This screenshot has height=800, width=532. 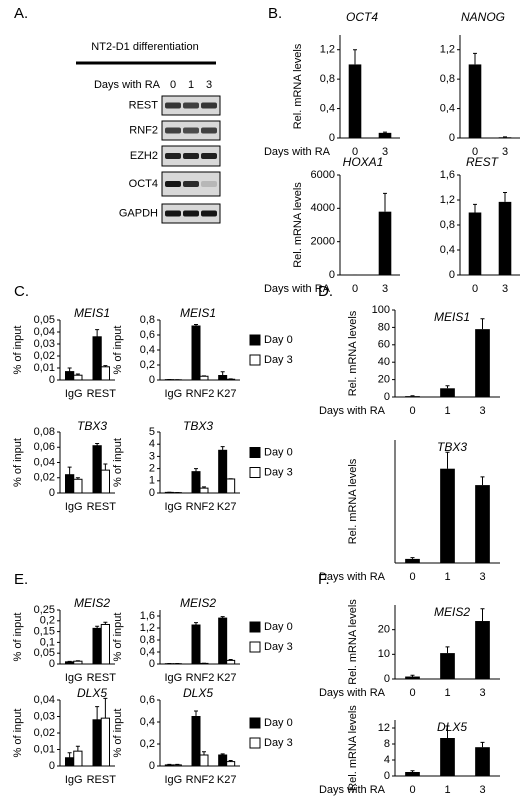 What do you see at coordinates (198, 313) in the screenshot?
I see `chart-title: MEIS1` at bounding box center [198, 313].